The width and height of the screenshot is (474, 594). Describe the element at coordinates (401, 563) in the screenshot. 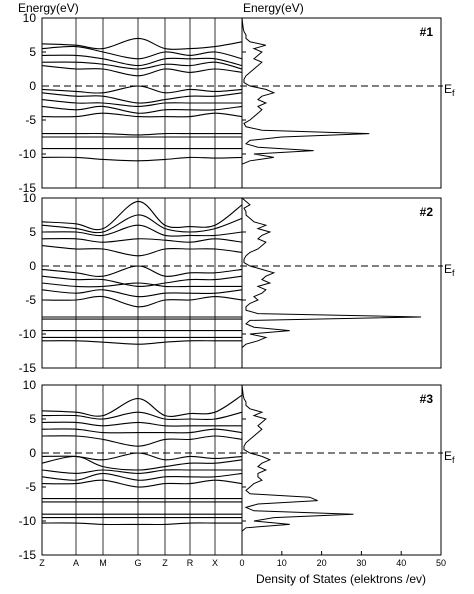

I see `x-tick-label: 40` at that location.